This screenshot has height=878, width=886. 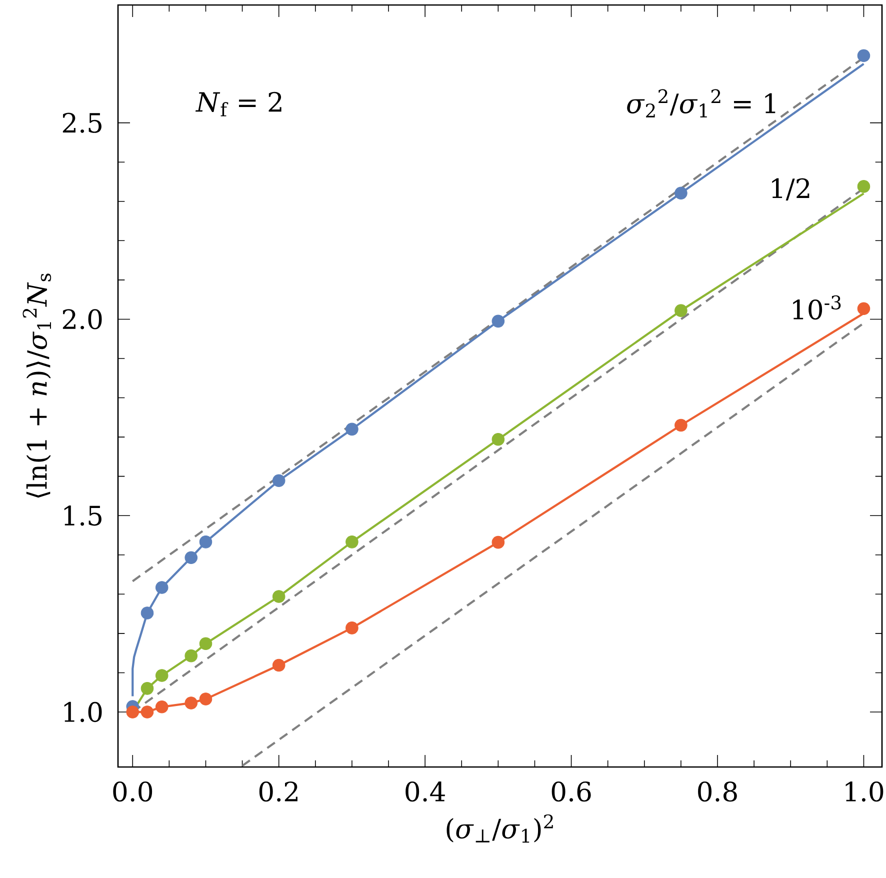 What do you see at coordinates (701, 103) in the screenshot?
I see `annotation: σ$_{2}$$^{2}$/σ$_{1}$$^{2}$ = 1` at bounding box center [701, 103].